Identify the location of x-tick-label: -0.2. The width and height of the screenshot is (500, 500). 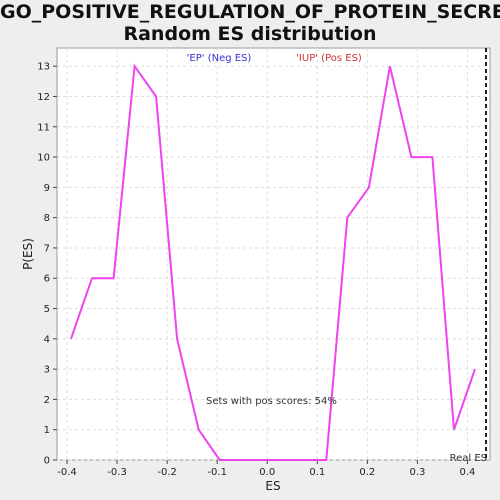
(167, 472).